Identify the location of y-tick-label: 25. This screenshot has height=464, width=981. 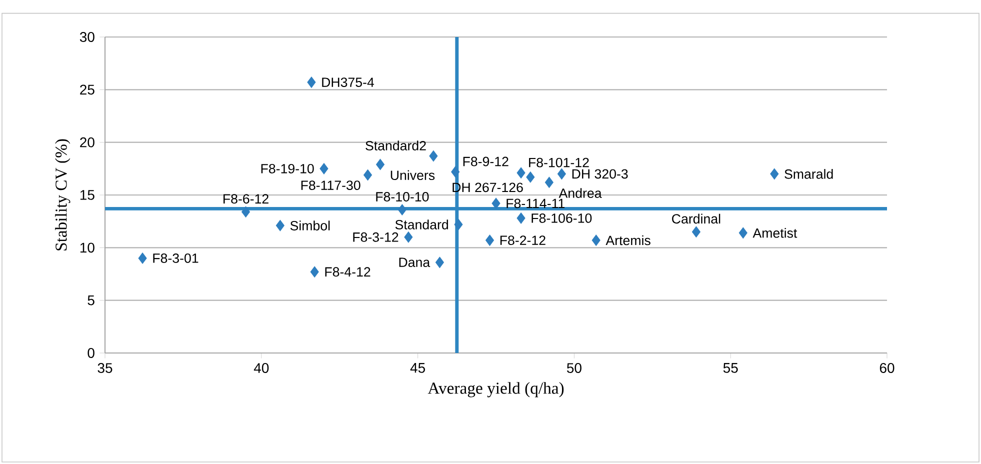
(87, 89).